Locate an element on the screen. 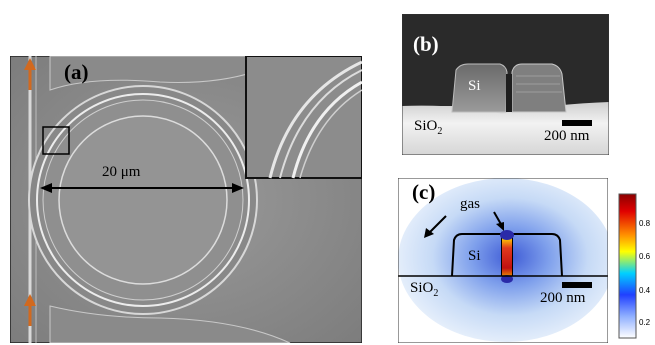  panel-c-sio2-sub: 2 is located at coordinates (436, 293).